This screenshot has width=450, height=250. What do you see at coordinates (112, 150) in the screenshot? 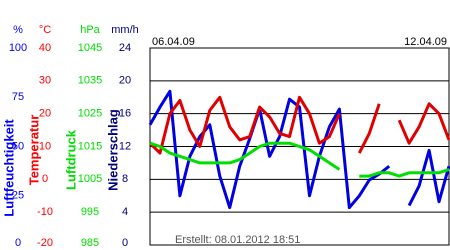
I see `axis-title: Niederschlag` at bounding box center [112, 150].